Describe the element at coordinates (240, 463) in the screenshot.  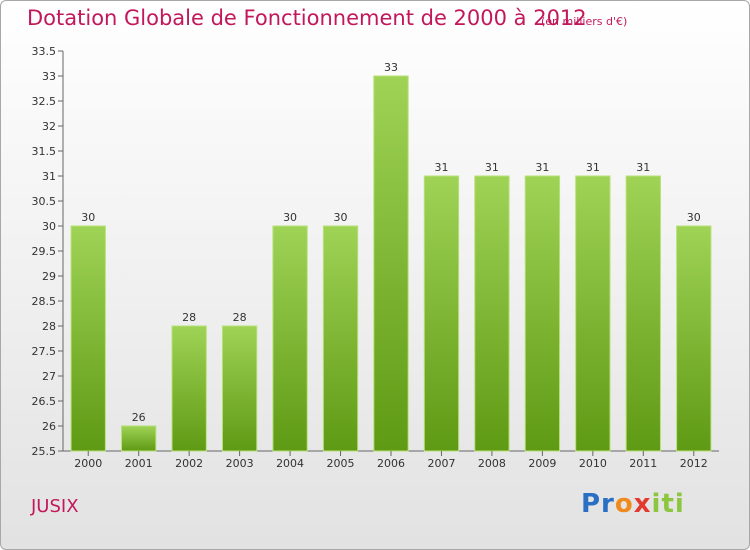
I see `x-tick-label-2003: 2003` at that location.